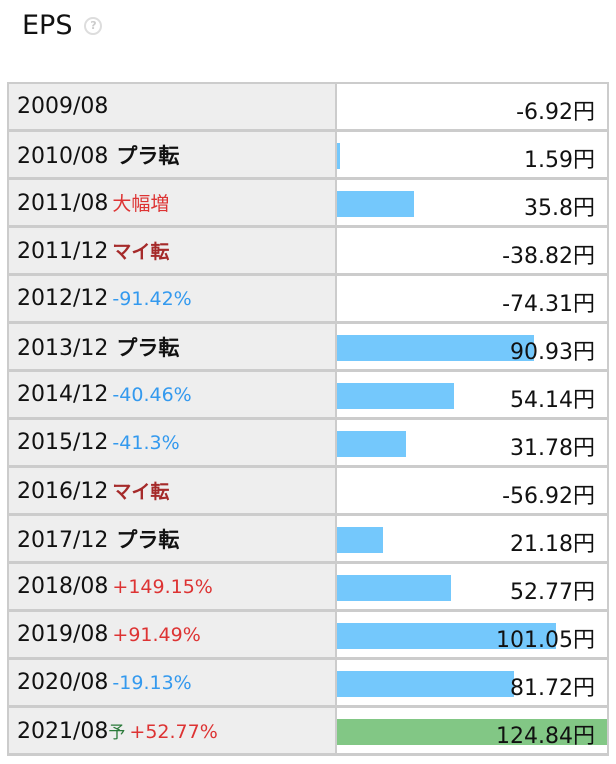 The image size is (616, 764). I want to click on eps-value: -6.92円, so click(555, 112).